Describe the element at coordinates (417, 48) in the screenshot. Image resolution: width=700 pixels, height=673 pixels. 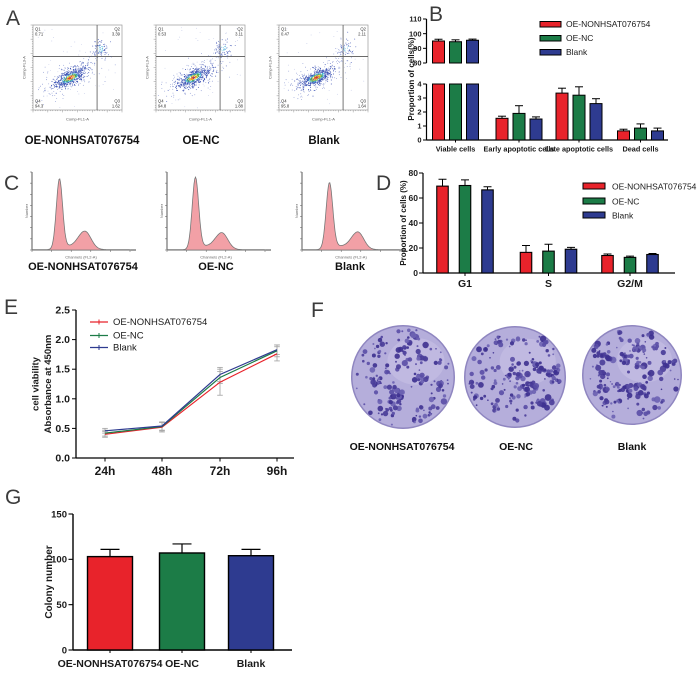
I see `y-tick-label: 90` at that location.